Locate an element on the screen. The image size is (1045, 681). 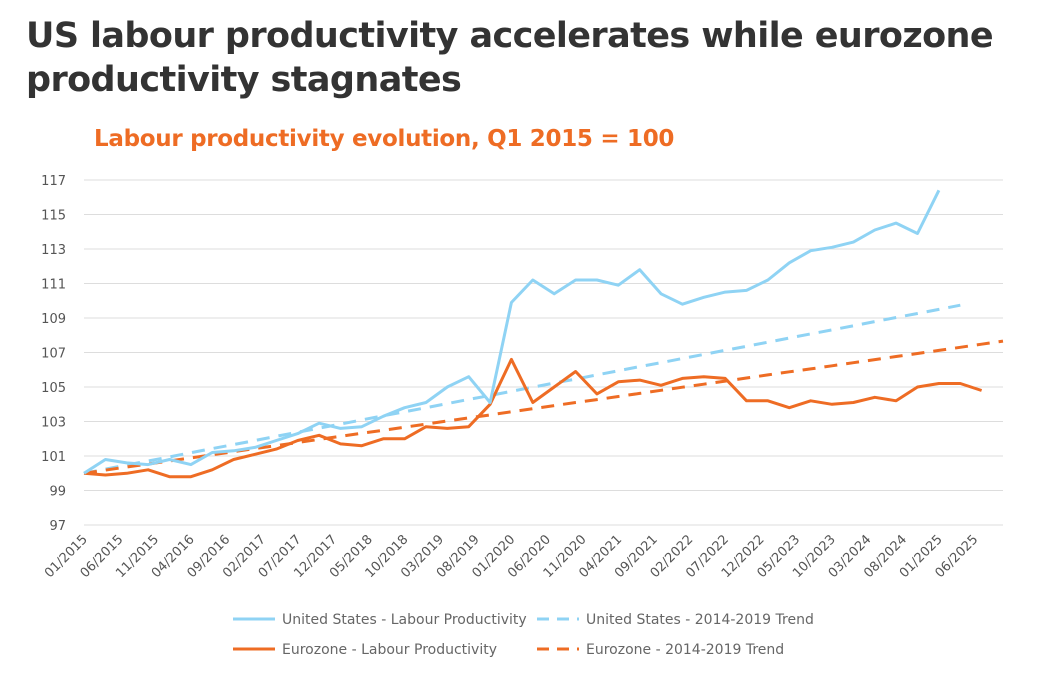
y-tick-label: 107 is located at coordinates (53, 354).